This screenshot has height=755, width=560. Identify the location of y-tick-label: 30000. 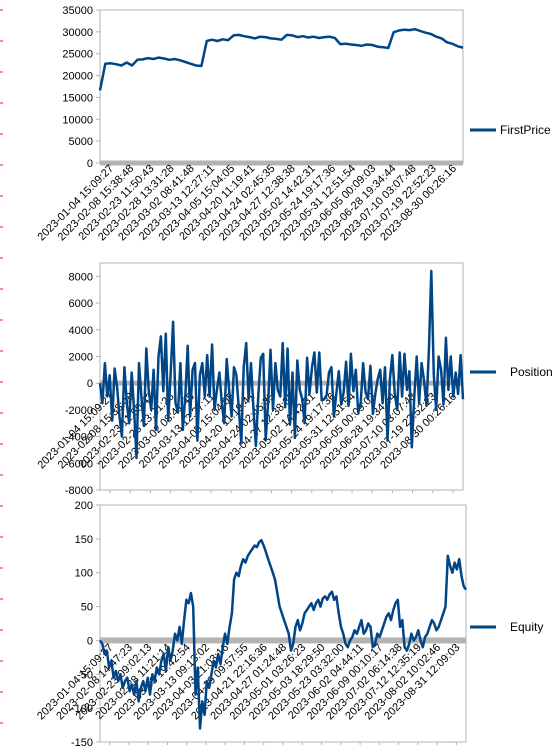
(77, 33).